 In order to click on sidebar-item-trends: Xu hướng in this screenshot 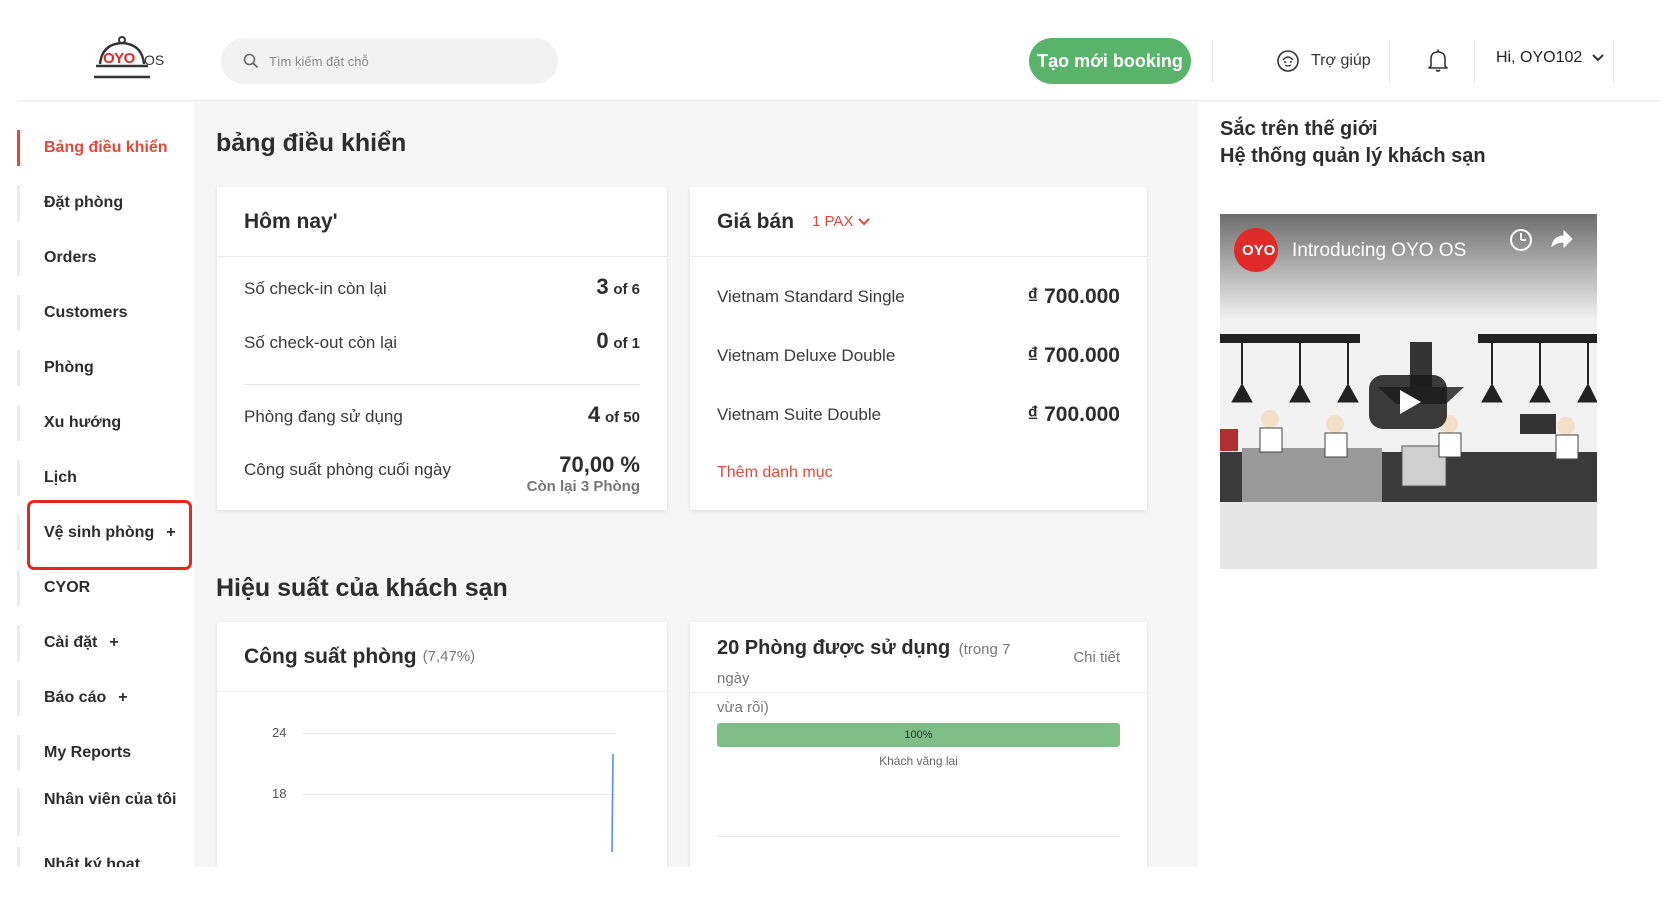, I will do `click(105, 423)`.